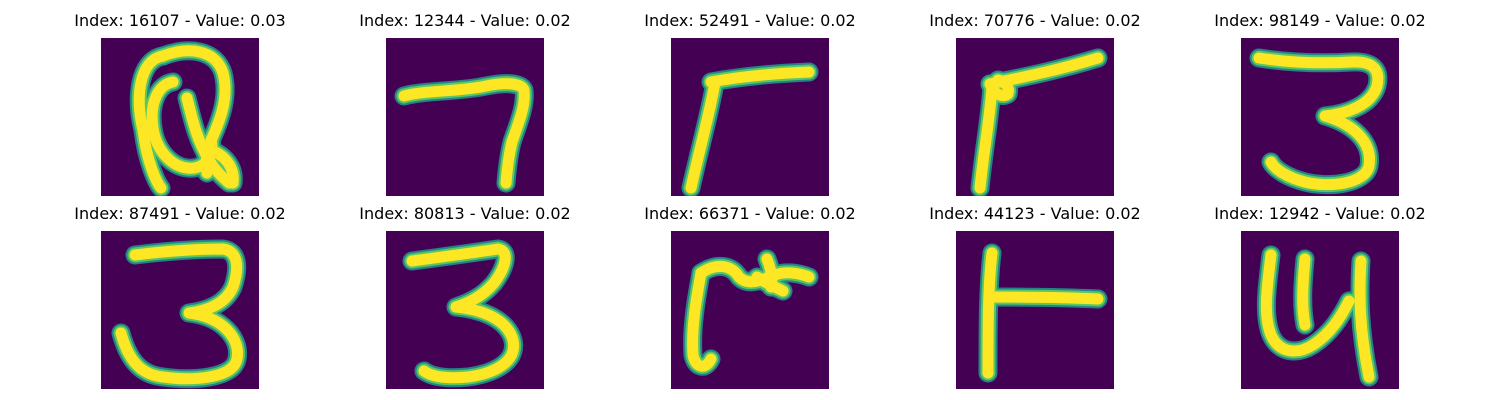 The width and height of the screenshot is (1500, 400). Describe the element at coordinates (750, 214) in the screenshot. I see `panel-title-8: Index: 66371 - Value: 0.02` at that location.